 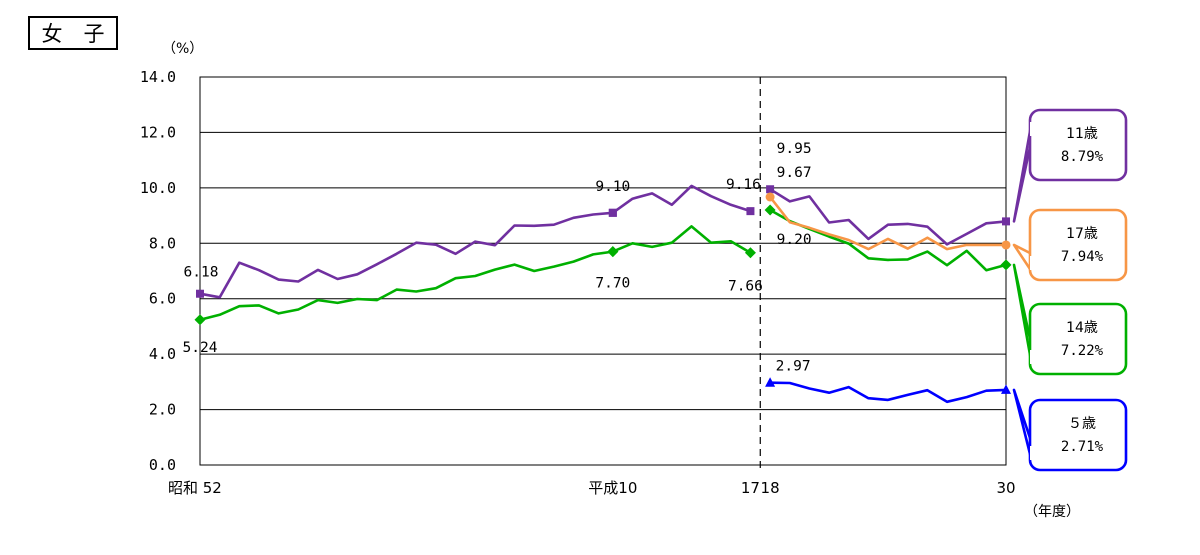 I want to click on callout-value: 7.22%, so click(x=1082, y=351).